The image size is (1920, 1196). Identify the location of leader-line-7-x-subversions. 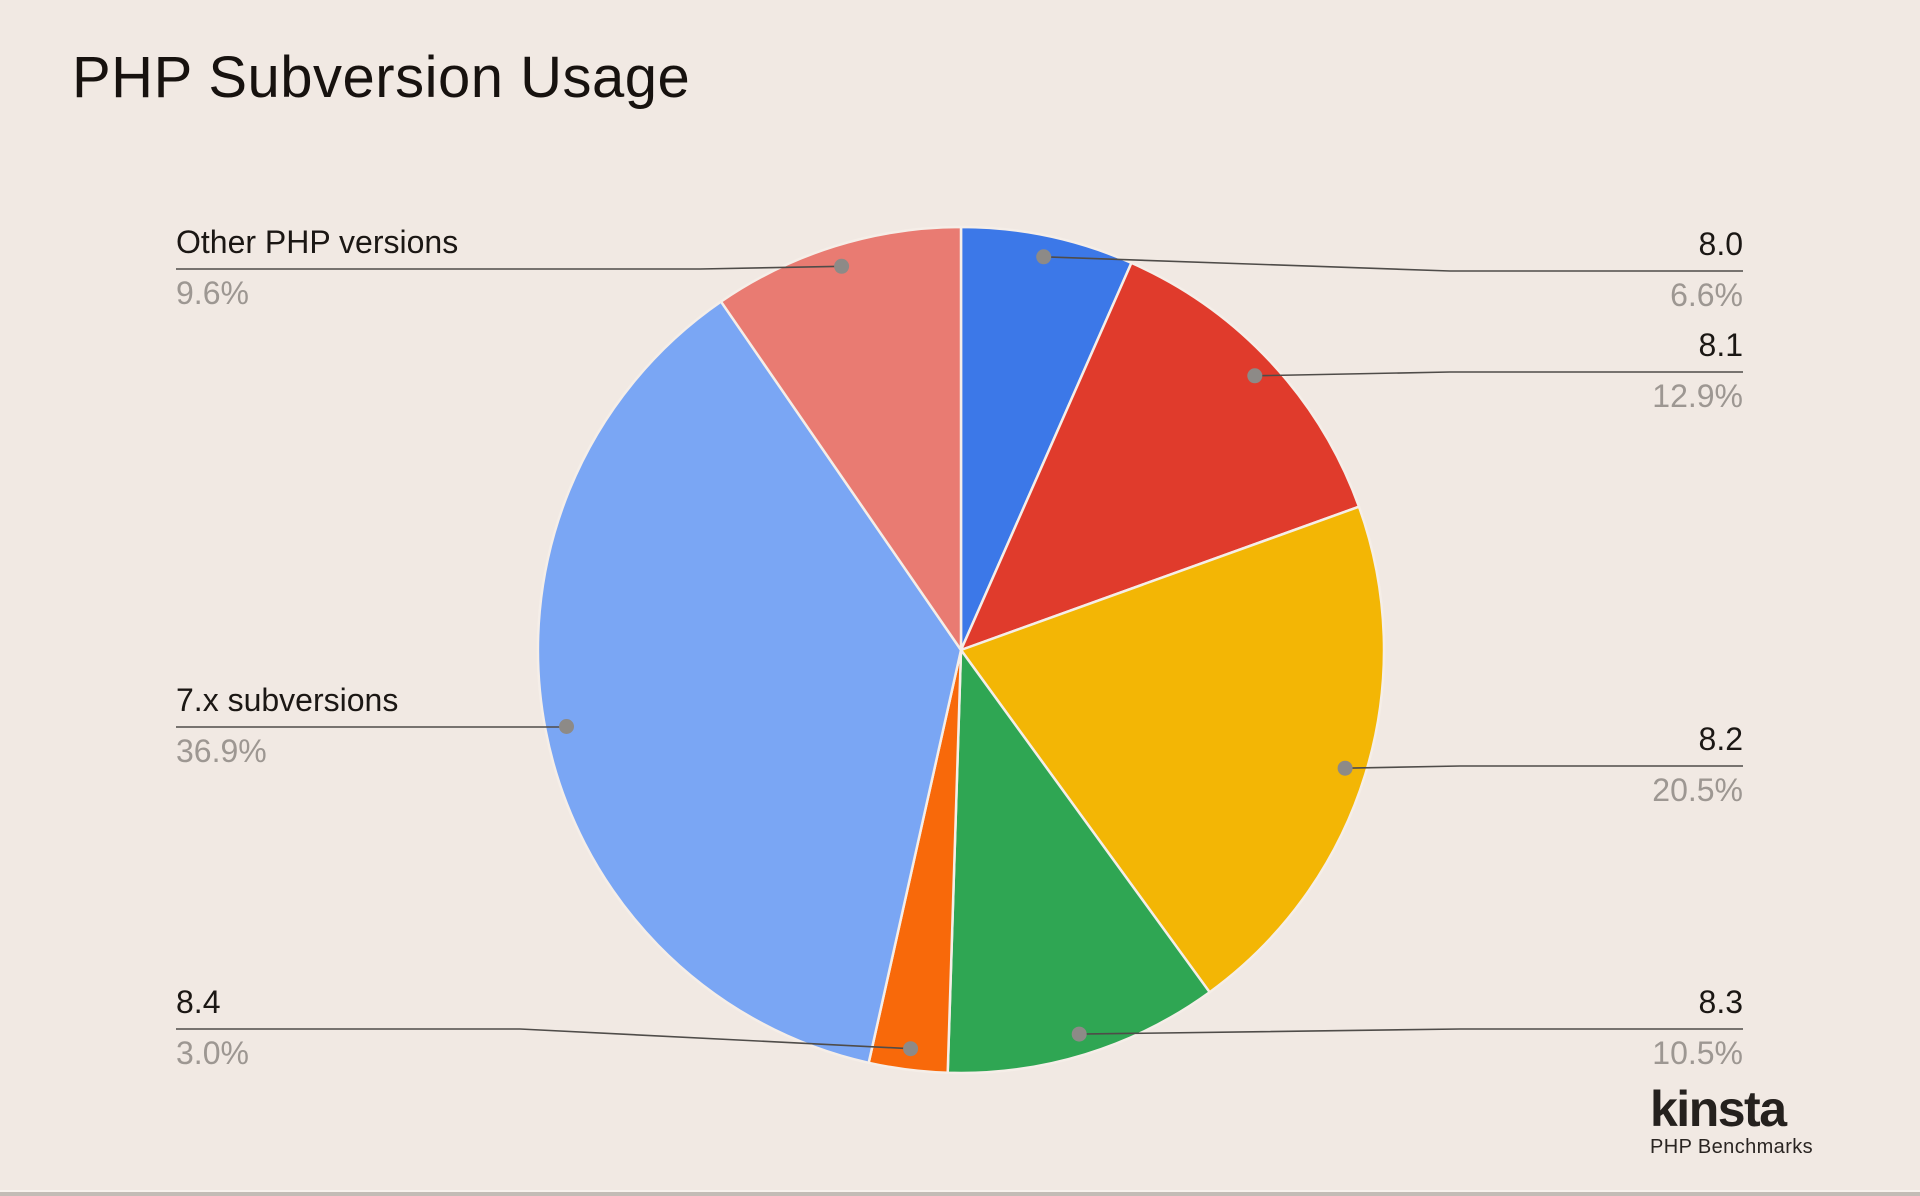
(371, 726).